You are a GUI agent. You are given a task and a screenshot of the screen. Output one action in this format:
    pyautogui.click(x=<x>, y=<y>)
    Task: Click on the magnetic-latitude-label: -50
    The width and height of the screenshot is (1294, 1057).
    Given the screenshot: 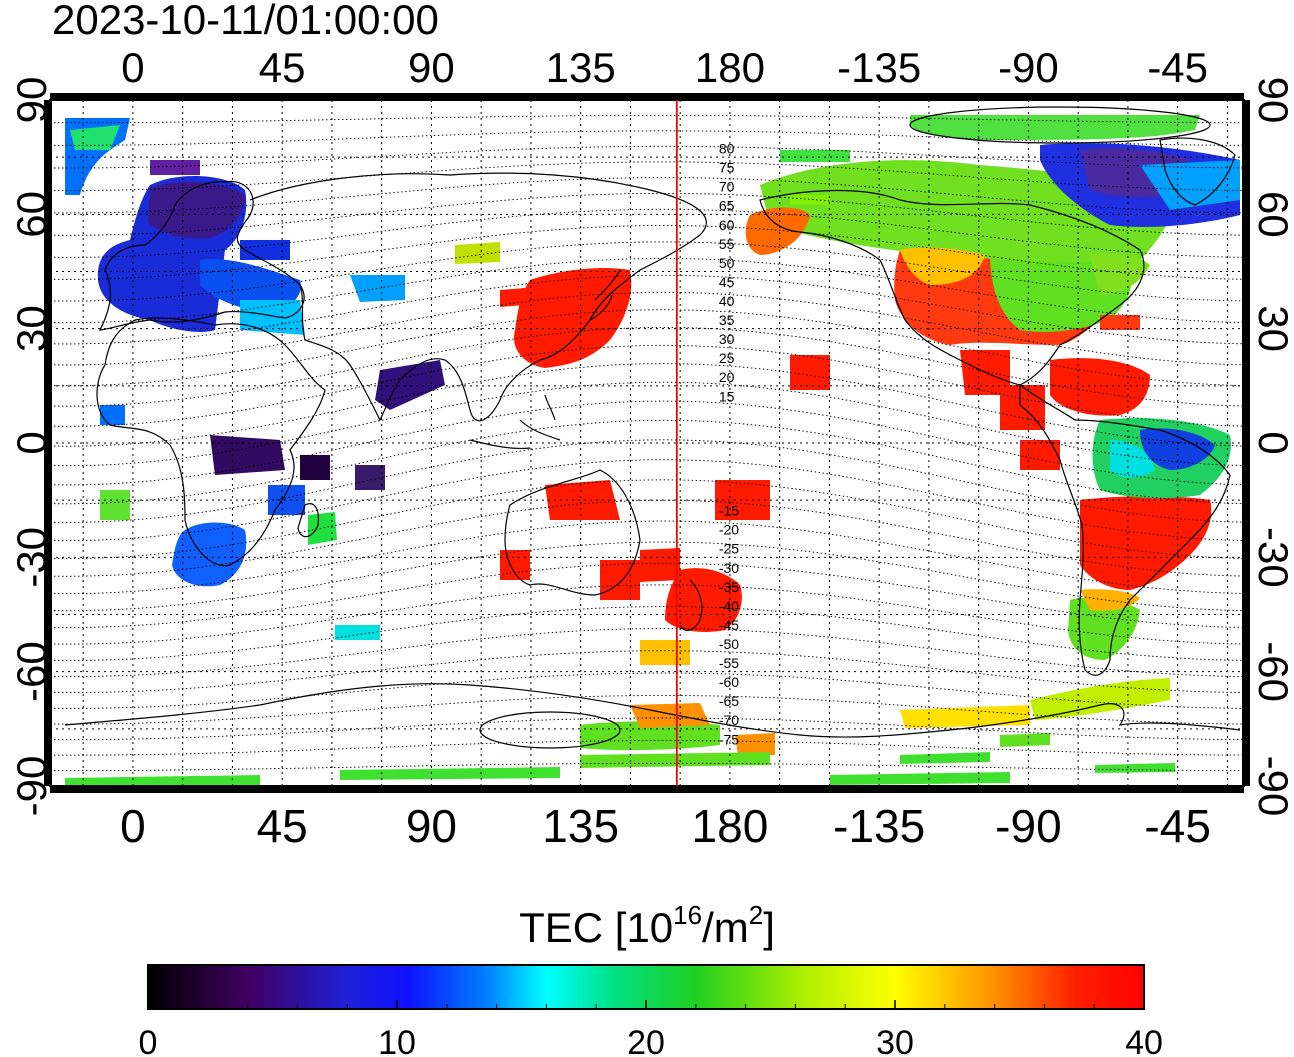 What is the action you would take?
    pyautogui.click(x=729, y=644)
    